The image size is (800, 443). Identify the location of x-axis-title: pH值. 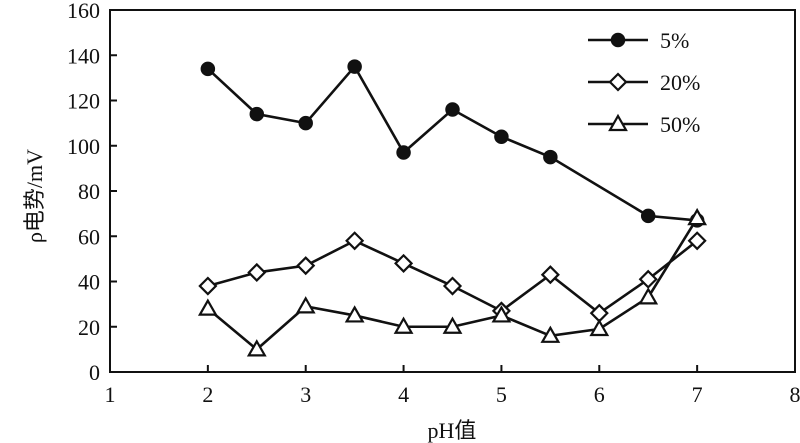
(452, 430).